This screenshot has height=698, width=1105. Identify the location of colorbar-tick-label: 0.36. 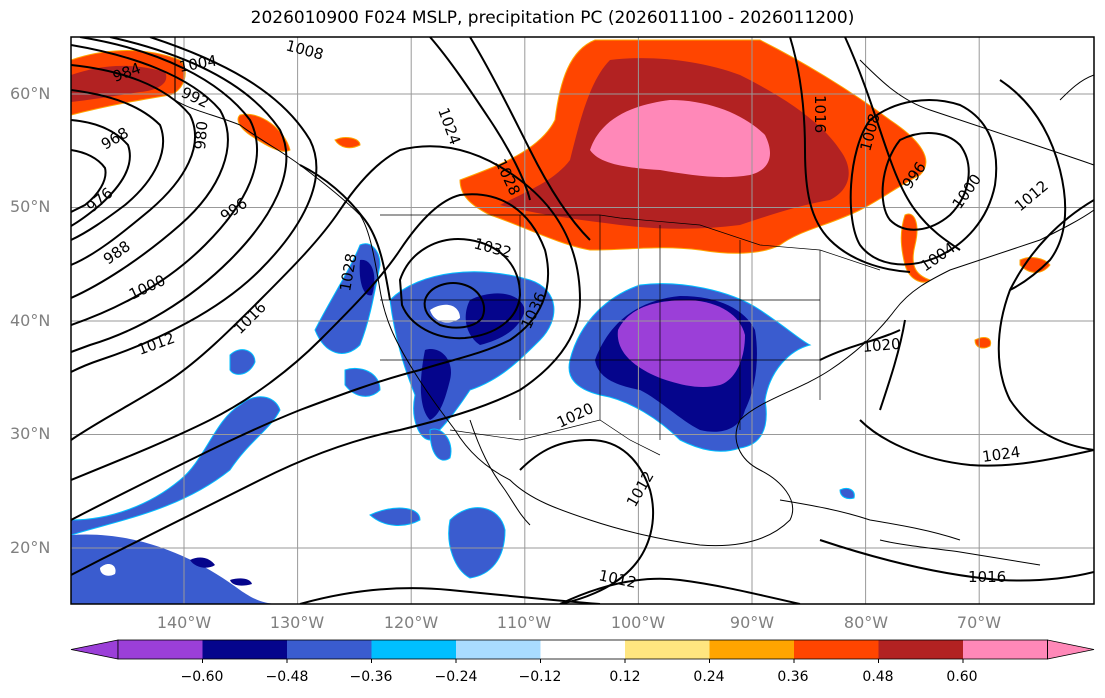
(792, 677).